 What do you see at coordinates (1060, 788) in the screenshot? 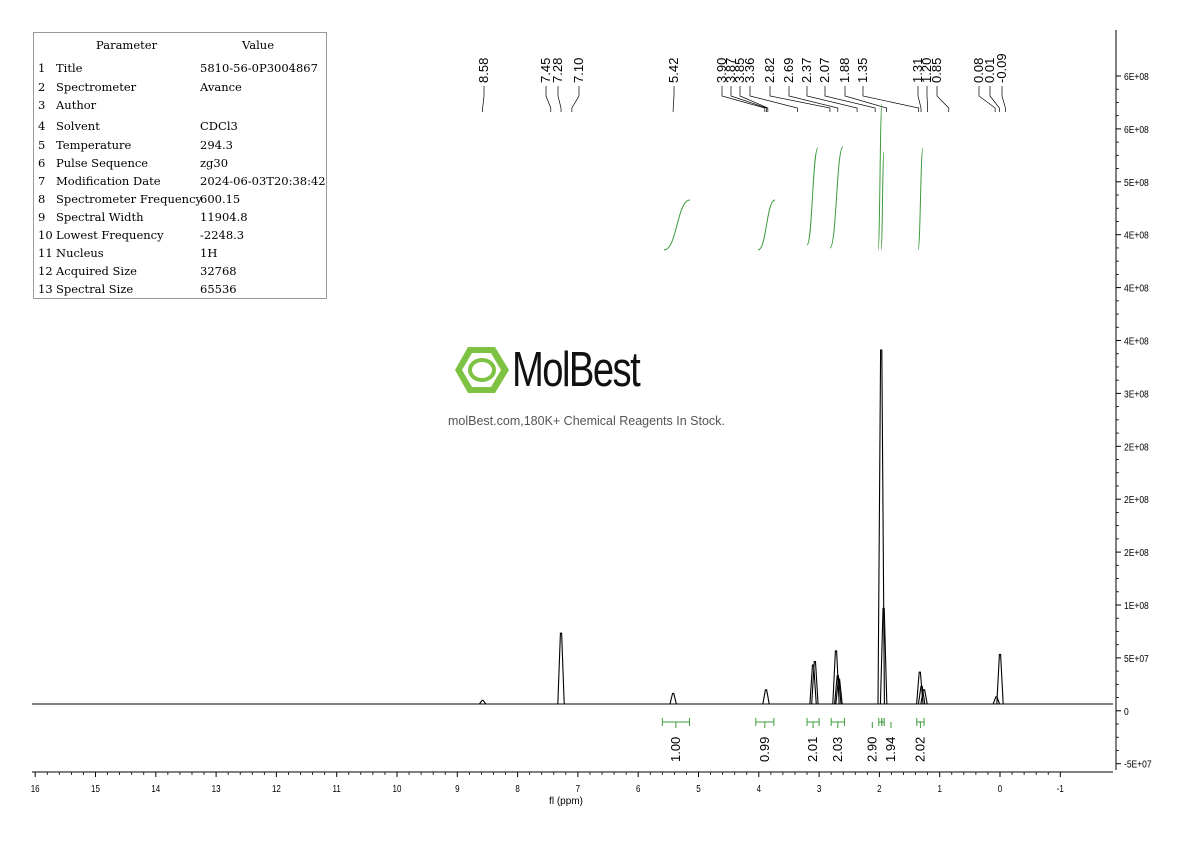
I see `x-axis-tick-label: -1` at bounding box center [1060, 788].